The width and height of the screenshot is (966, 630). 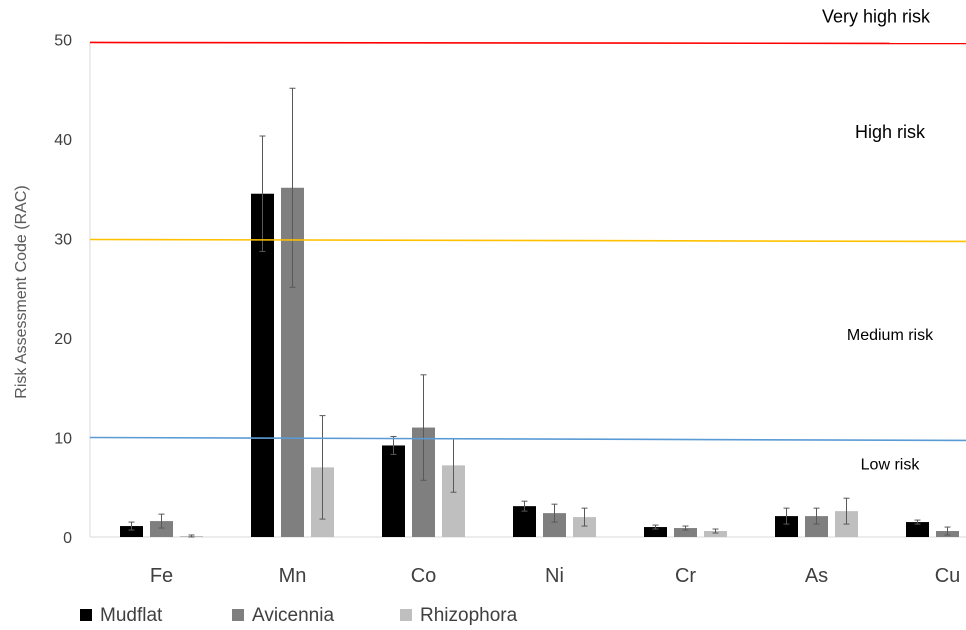 I want to click on x-tick-label: Mn, so click(x=293, y=576).